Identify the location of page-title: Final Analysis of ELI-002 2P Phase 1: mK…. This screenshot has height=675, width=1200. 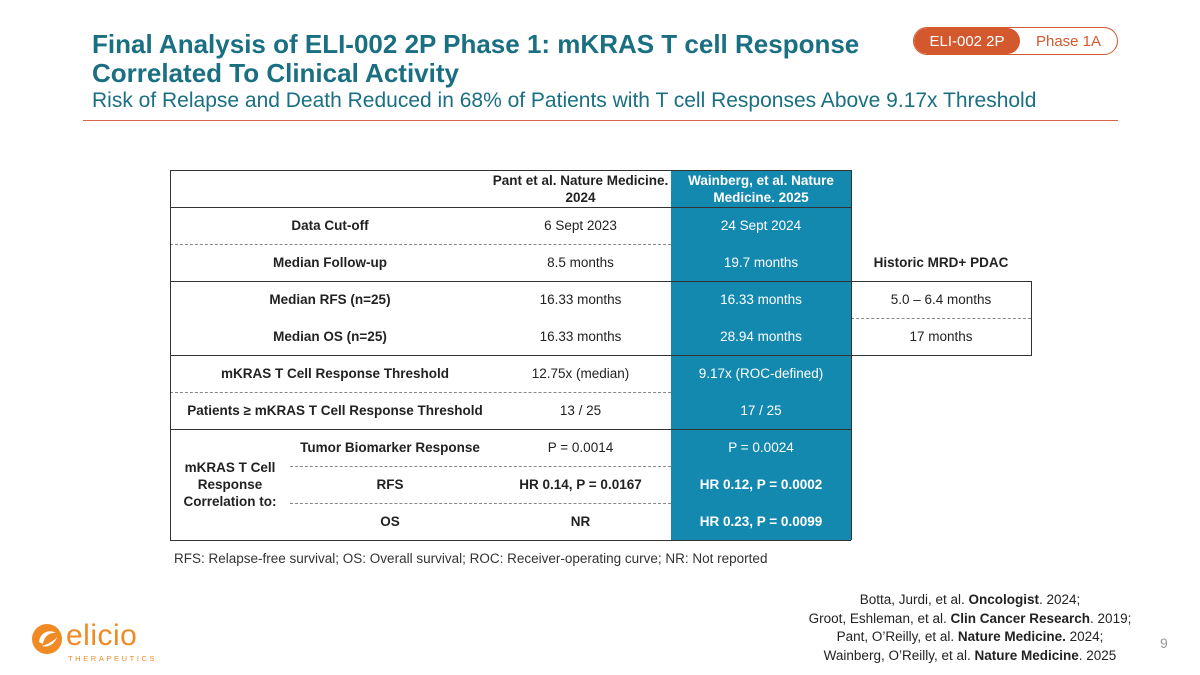
(476, 58).